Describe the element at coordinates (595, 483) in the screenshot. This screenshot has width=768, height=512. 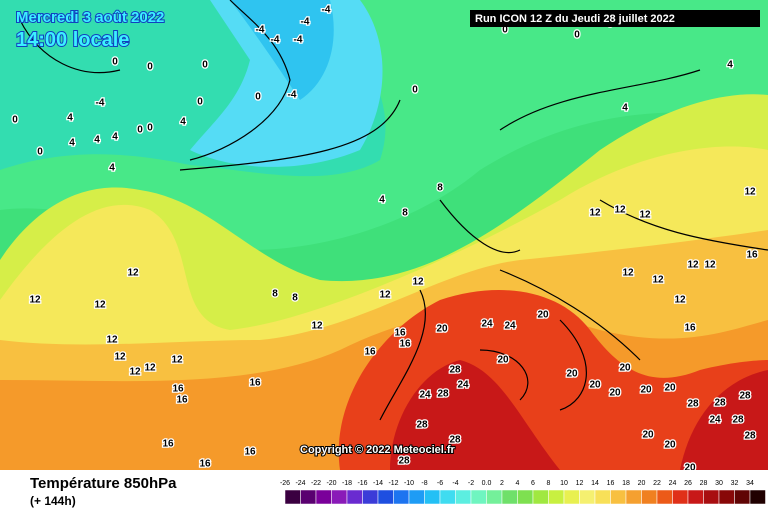
I see `scale-label: 14` at that location.